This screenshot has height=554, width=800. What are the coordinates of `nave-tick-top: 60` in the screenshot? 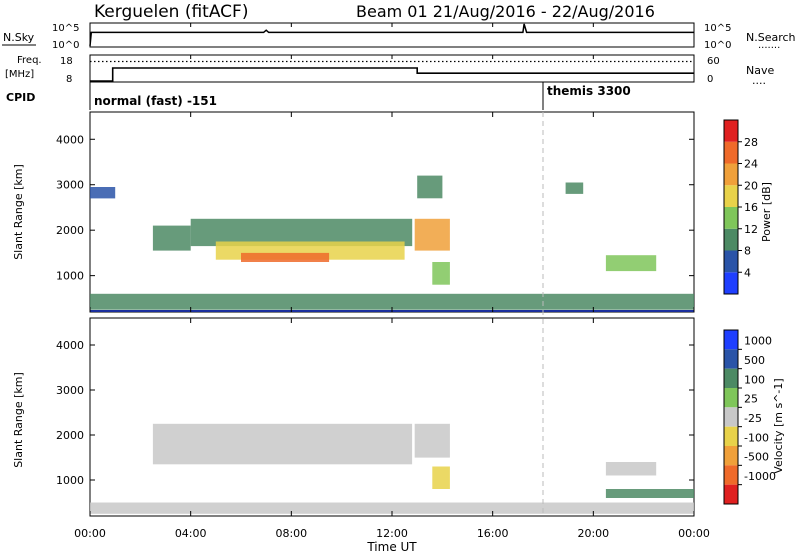 It's located at (713, 61).